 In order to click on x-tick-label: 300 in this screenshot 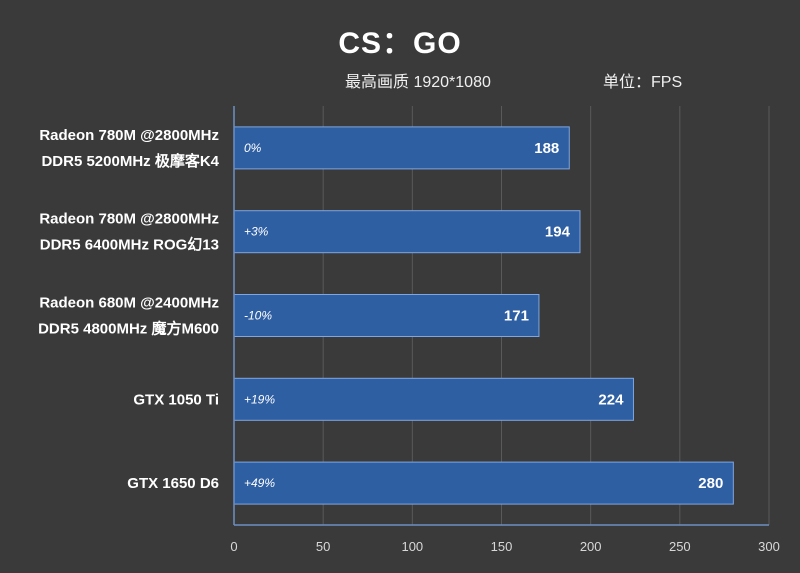, I will do `click(769, 546)`.